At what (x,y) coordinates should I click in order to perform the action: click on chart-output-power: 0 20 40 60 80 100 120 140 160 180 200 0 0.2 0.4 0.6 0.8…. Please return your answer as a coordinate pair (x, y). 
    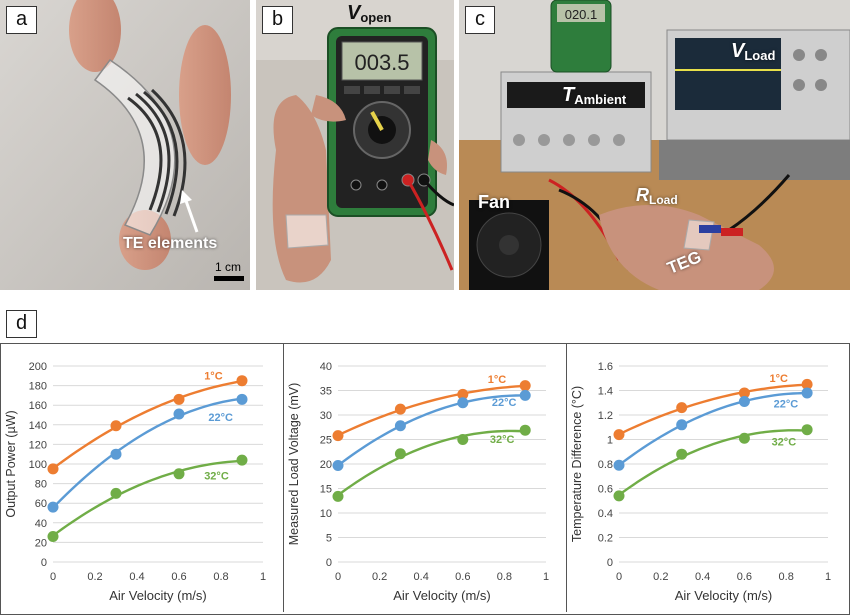
    Looking at the image, I should click on (135, 482).